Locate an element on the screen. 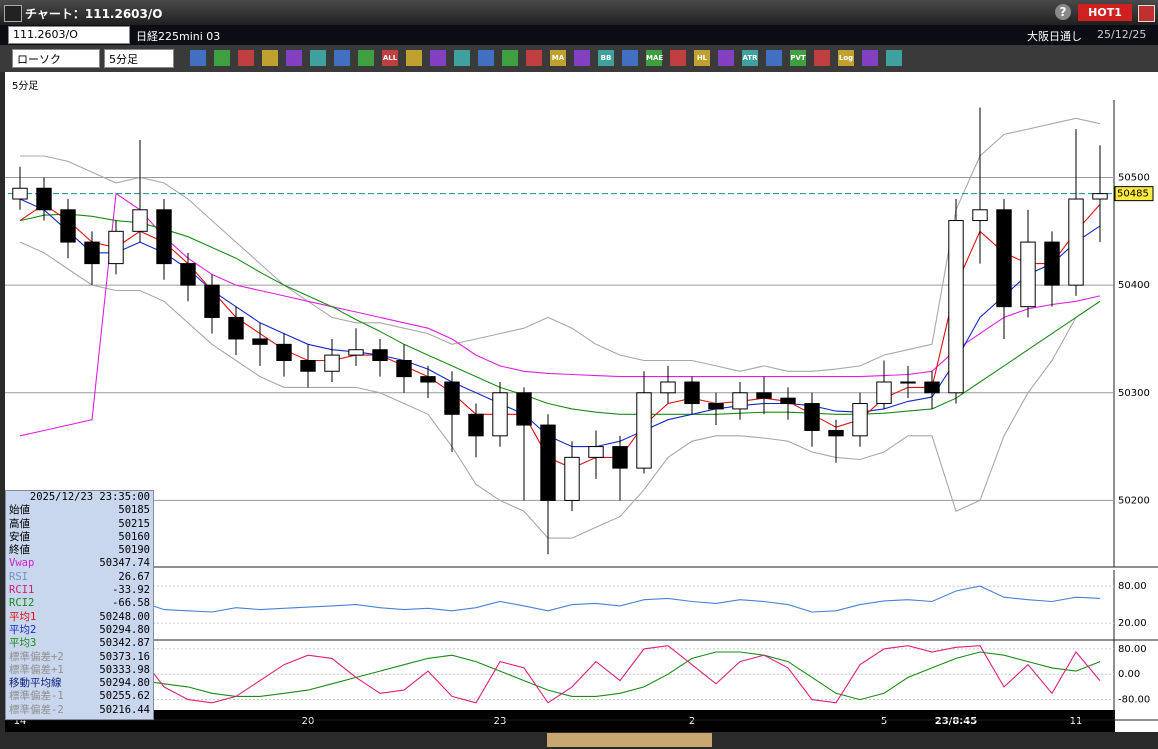 The width and height of the screenshot is (1158, 749). info-row: RCI1 -33.92 is located at coordinates (79, 590).